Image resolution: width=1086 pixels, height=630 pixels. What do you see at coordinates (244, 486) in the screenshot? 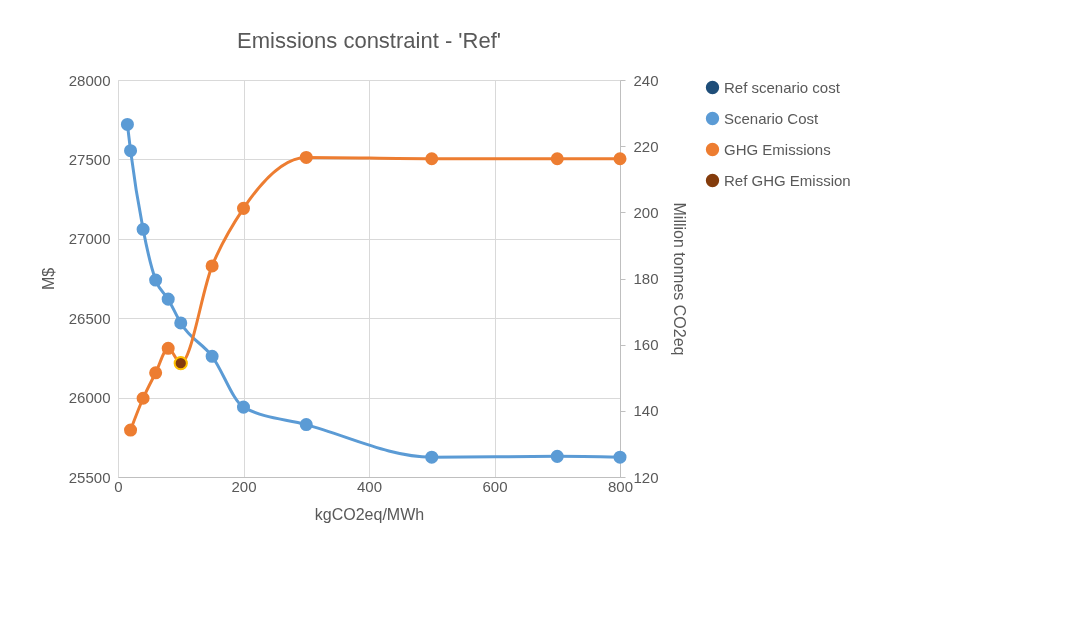
I see `x-tick-label: 200` at bounding box center [244, 486].